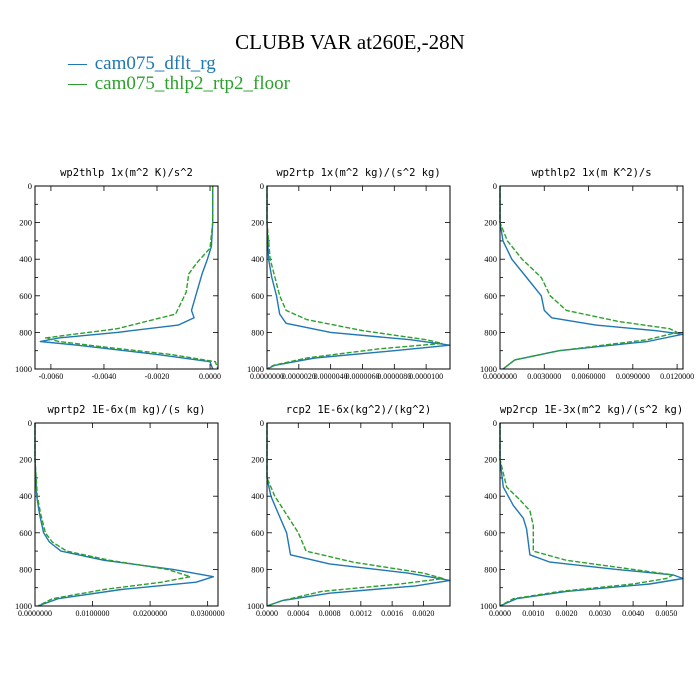  Describe the element at coordinates (156, 63) in the screenshot. I see `legend-label-0: cam075_dflt_rg` at that location.